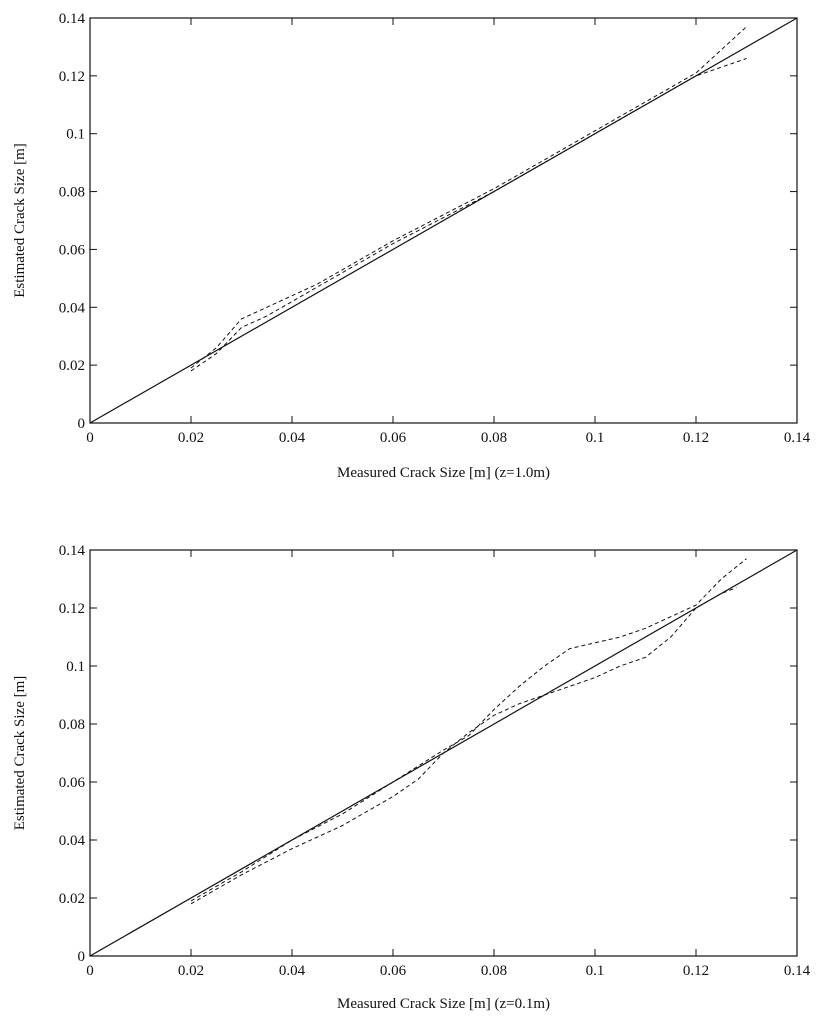  Describe the element at coordinates (443, 473) in the screenshot. I see `x-axis-label: Measured Crack Size [m] (z=1.0m)` at that location.